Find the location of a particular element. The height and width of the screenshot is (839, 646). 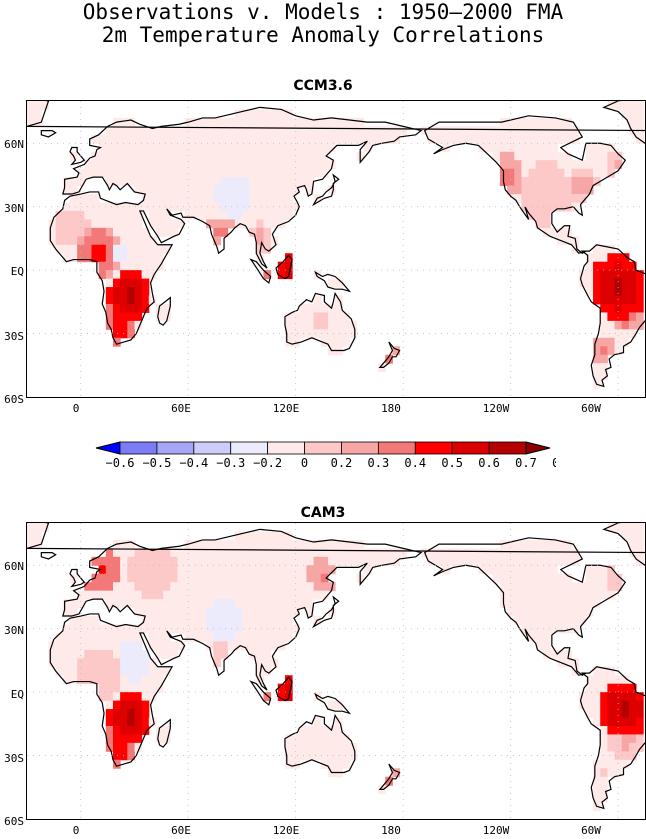

coastline-sumatra is located at coordinates (260, 693).